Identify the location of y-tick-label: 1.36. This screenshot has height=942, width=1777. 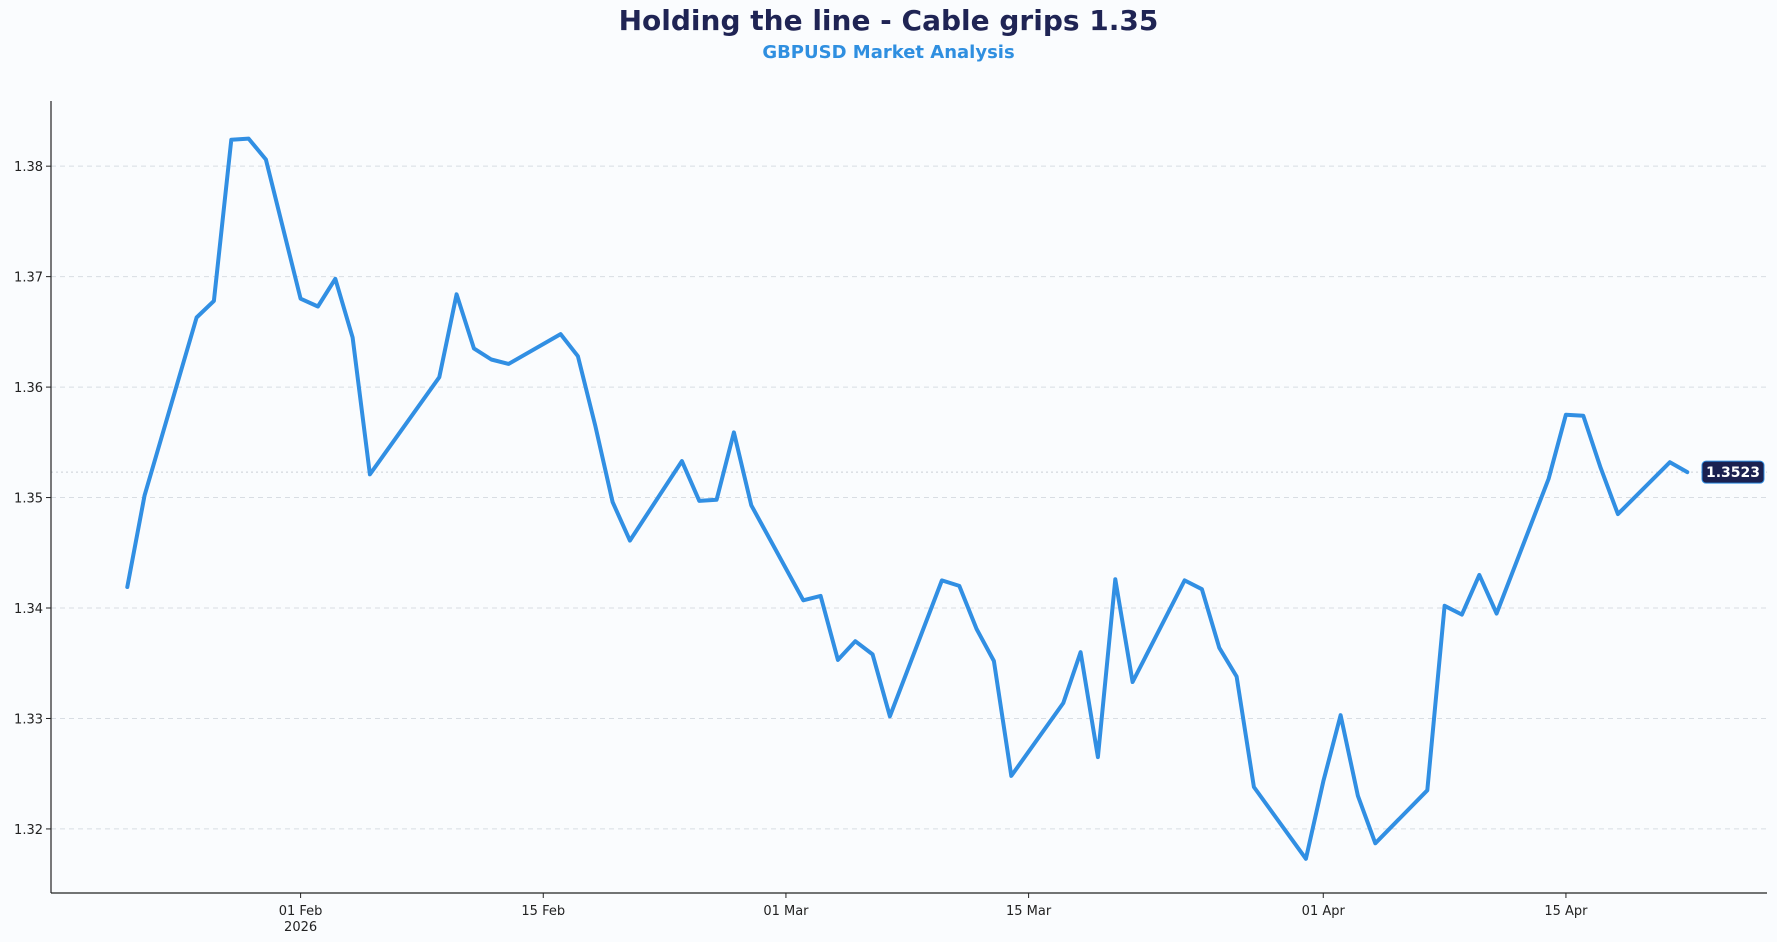
(28, 388).